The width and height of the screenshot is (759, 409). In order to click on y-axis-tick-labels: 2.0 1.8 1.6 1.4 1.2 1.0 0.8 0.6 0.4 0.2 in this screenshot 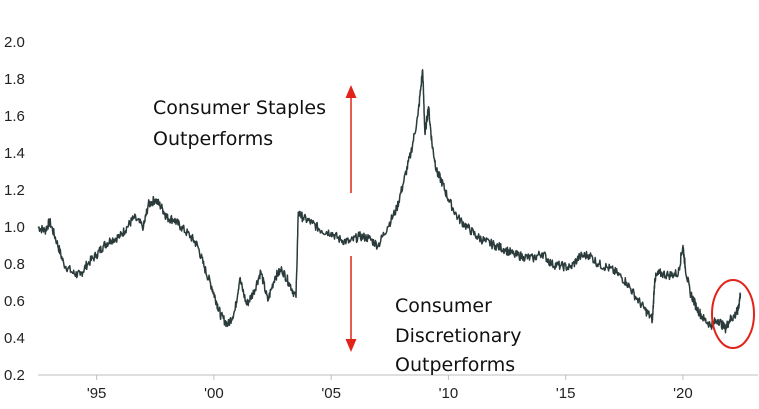, I will do `click(14, 209)`.